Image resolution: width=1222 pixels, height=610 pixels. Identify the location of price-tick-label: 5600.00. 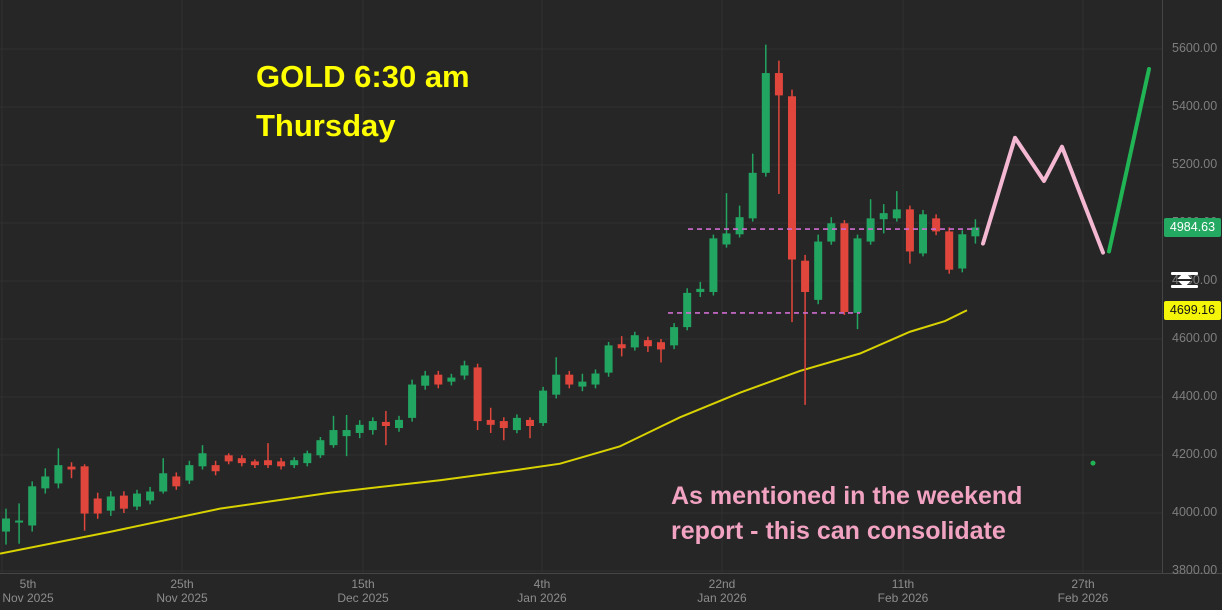
(1195, 48).